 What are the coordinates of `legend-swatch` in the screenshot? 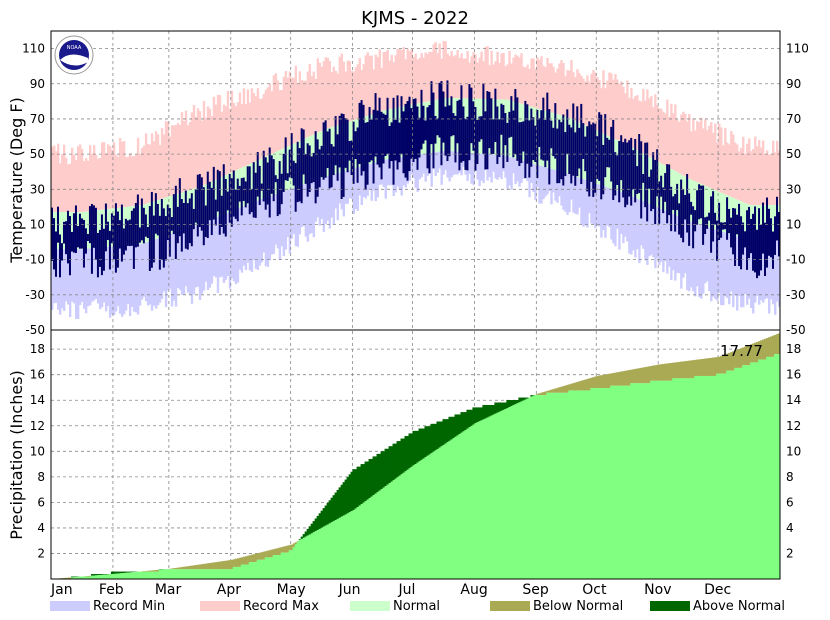 It's located at (70, 606).